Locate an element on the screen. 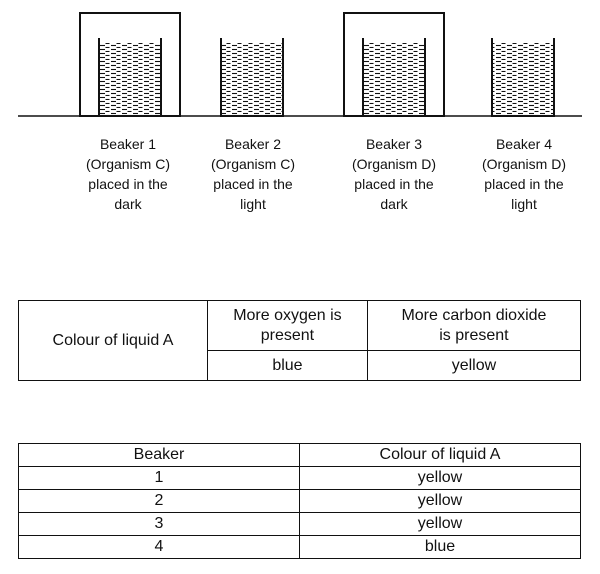 This screenshot has width=600, height=574. results-header-row: Beaker Colour of liquid A is located at coordinates (299, 455).